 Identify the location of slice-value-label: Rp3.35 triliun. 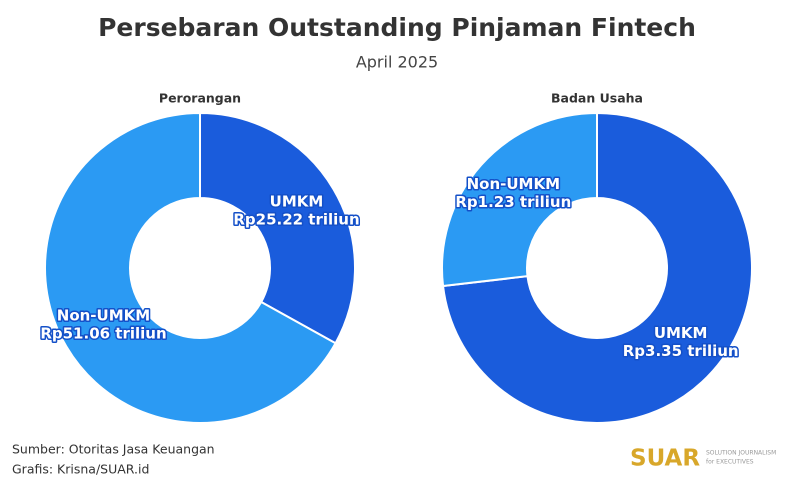
(681, 351).